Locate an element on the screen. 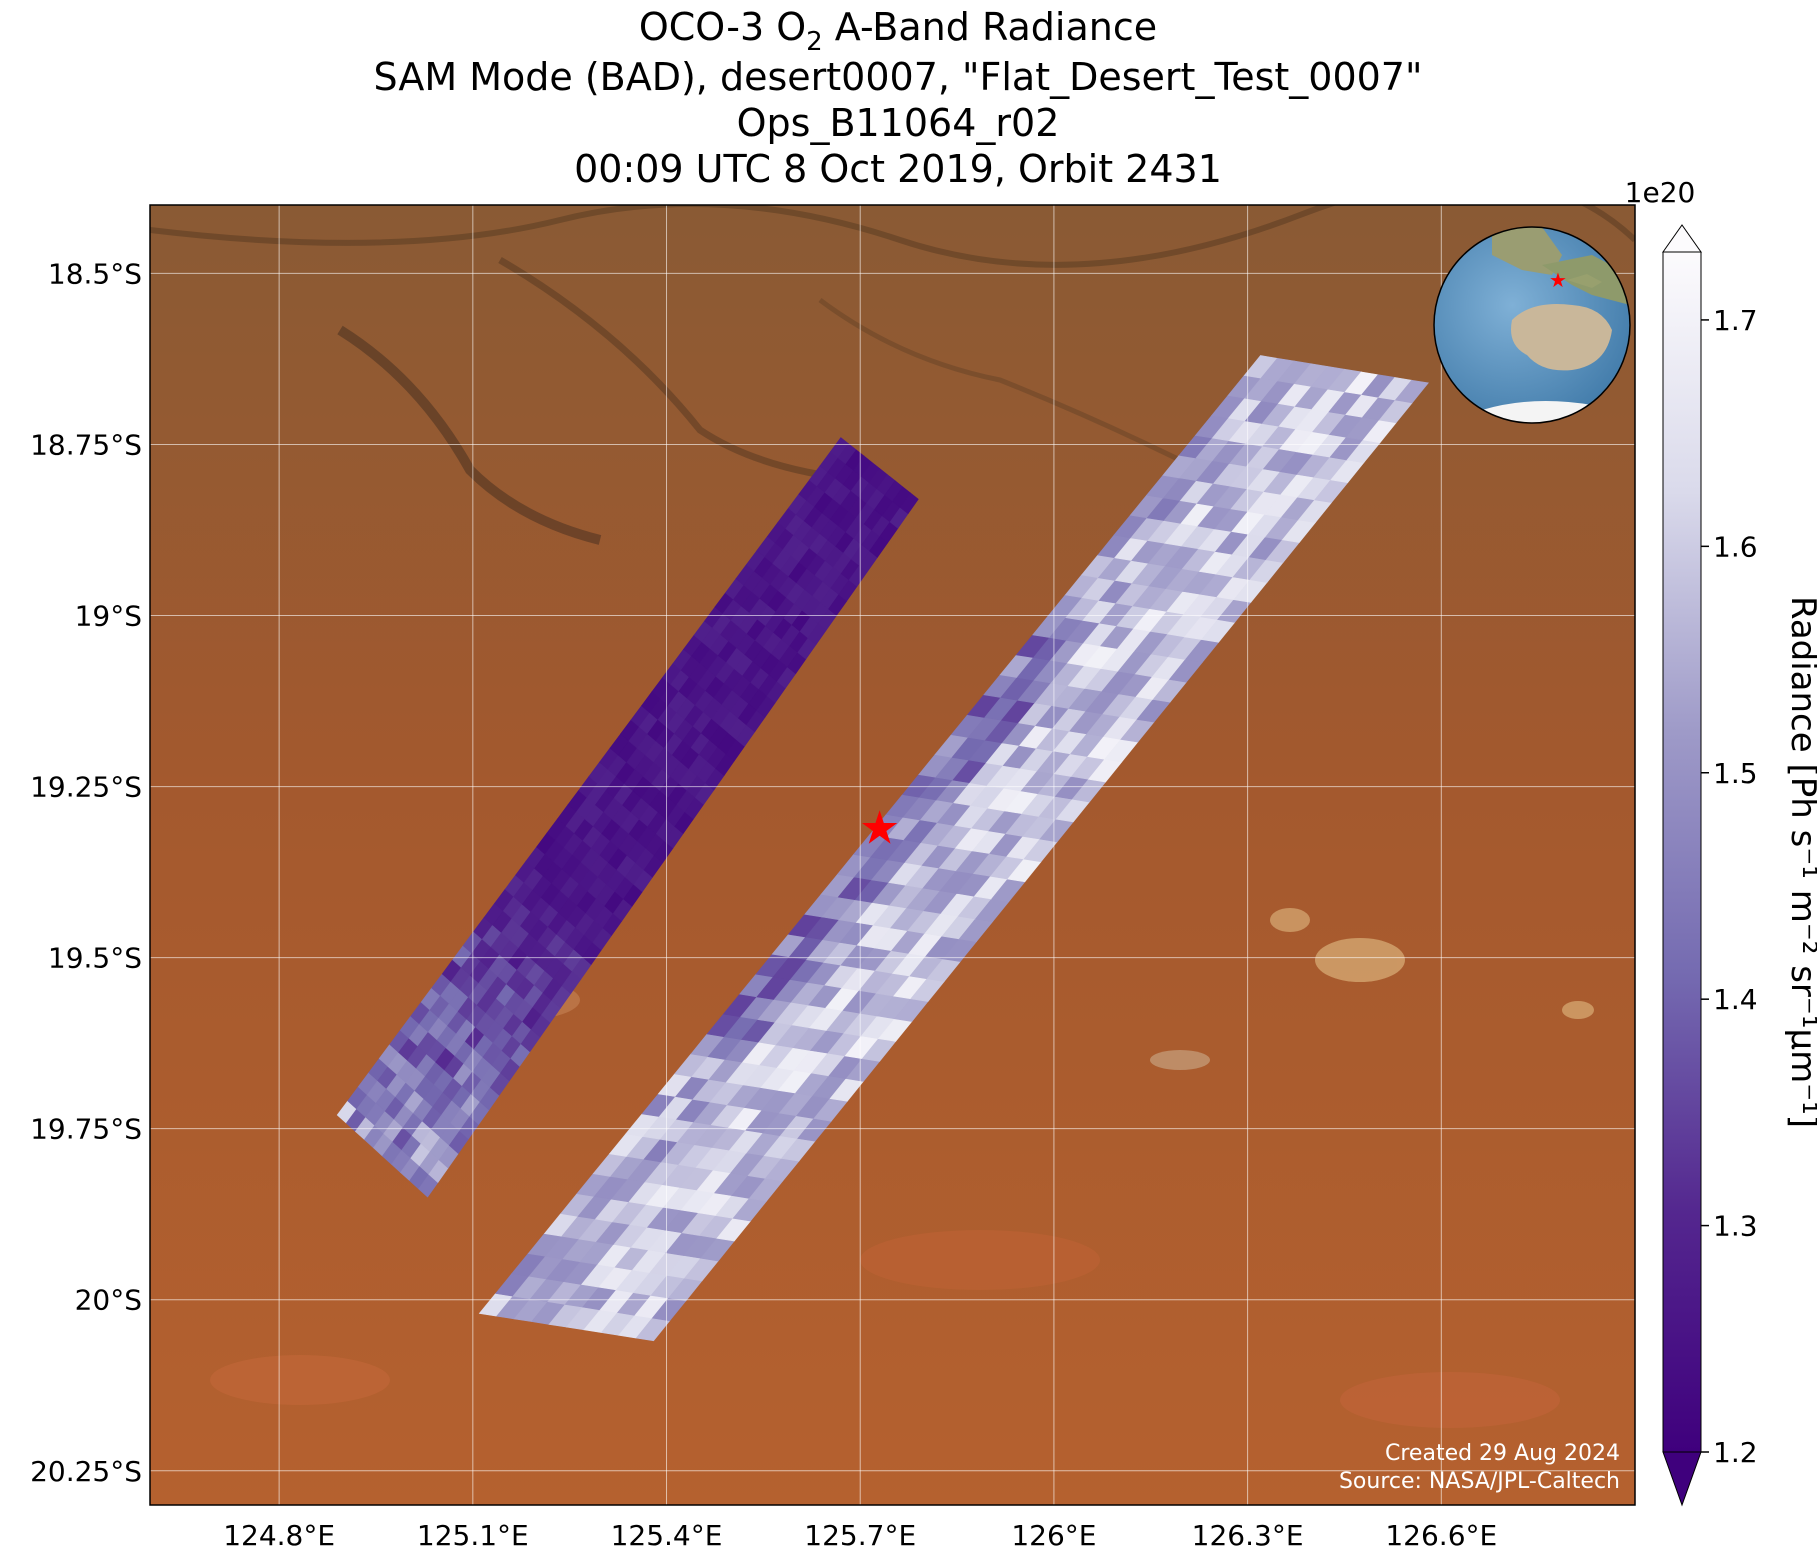  colorbar-extend-max is located at coordinates (1682, 238).